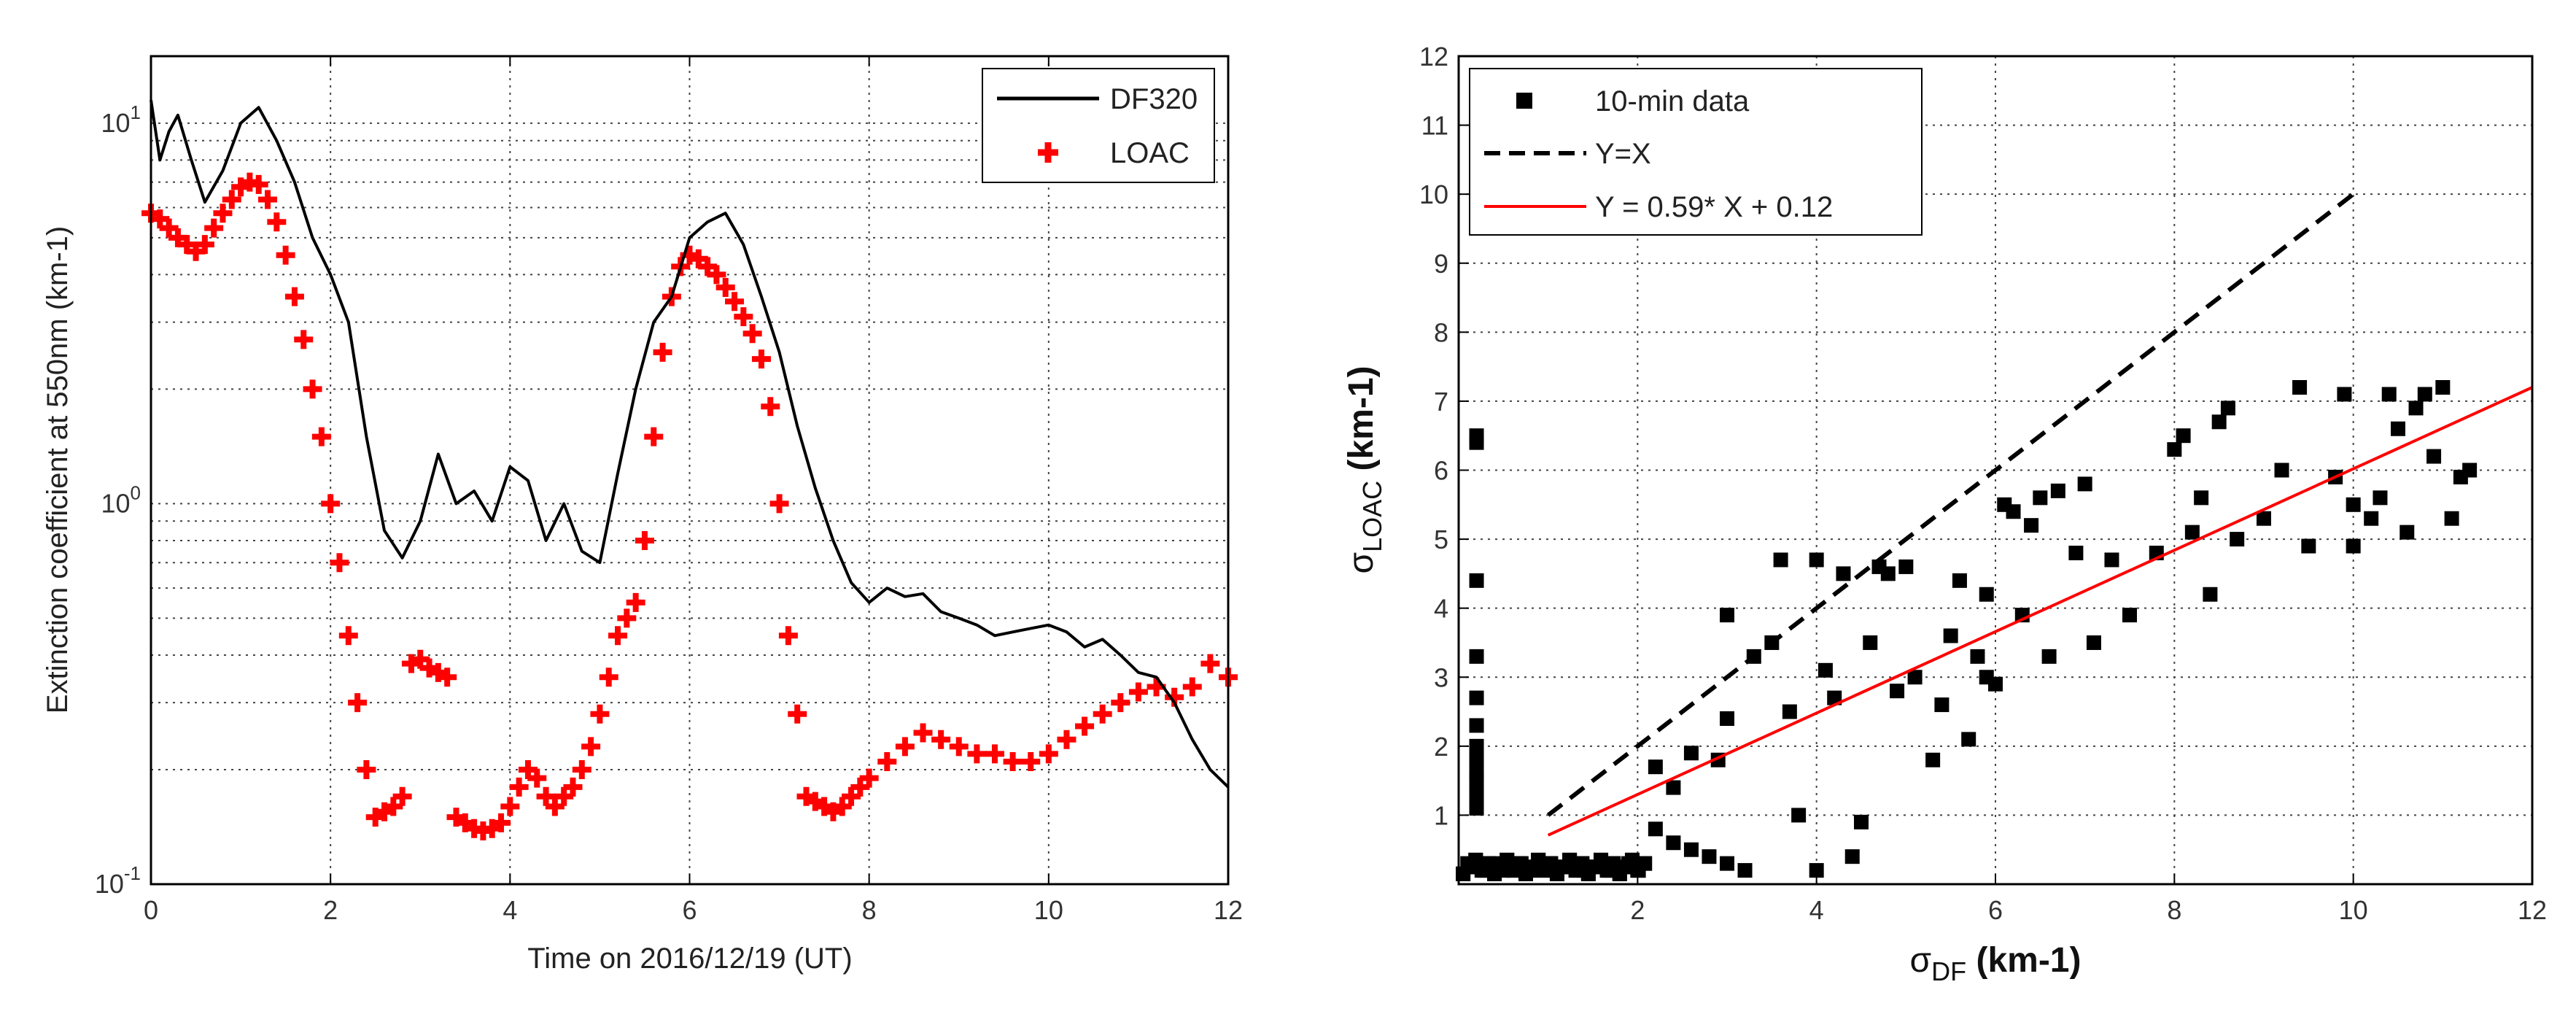 Image resolution: width=2576 pixels, height=1033 pixels. Describe the element at coordinates (118, 880) in the screenshot. I see `left-y-tick-label: 10⁻¹` at that location.